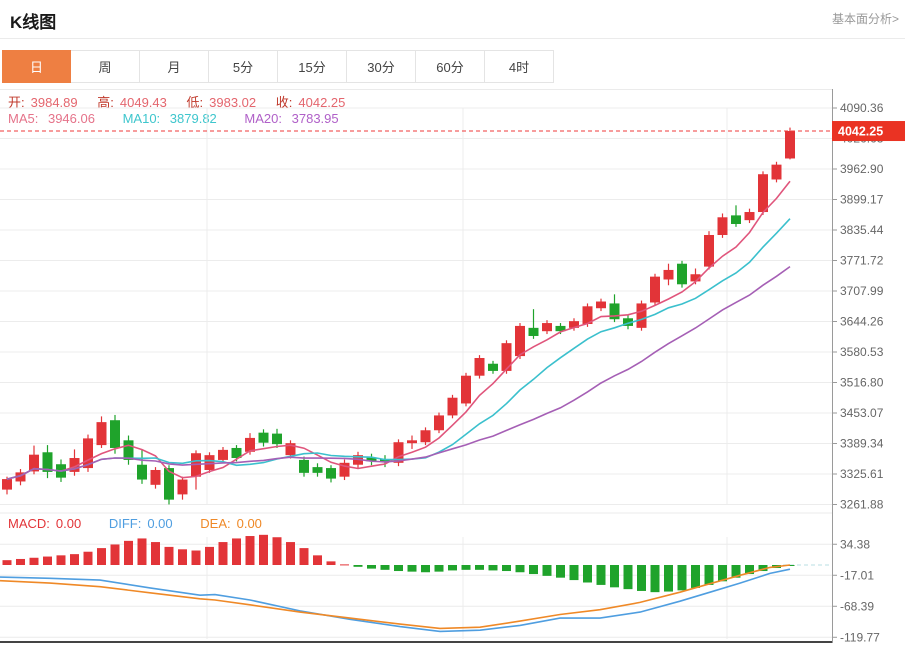  Describe the element at coordinates (862, 169) in the screenshot. I see `svg-text: 3962.90` at that location.